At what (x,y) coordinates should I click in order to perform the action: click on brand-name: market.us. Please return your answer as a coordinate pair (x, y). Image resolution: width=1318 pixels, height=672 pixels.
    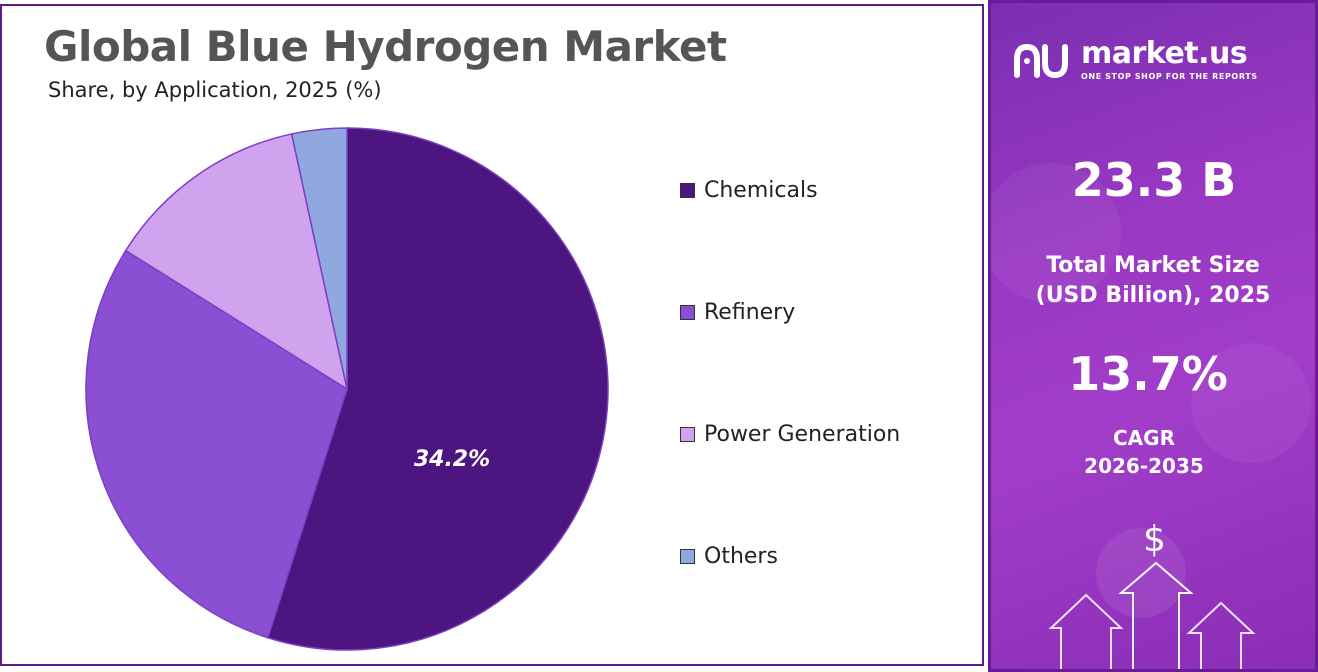
    Looking at the image, I should click on (1164, 53).